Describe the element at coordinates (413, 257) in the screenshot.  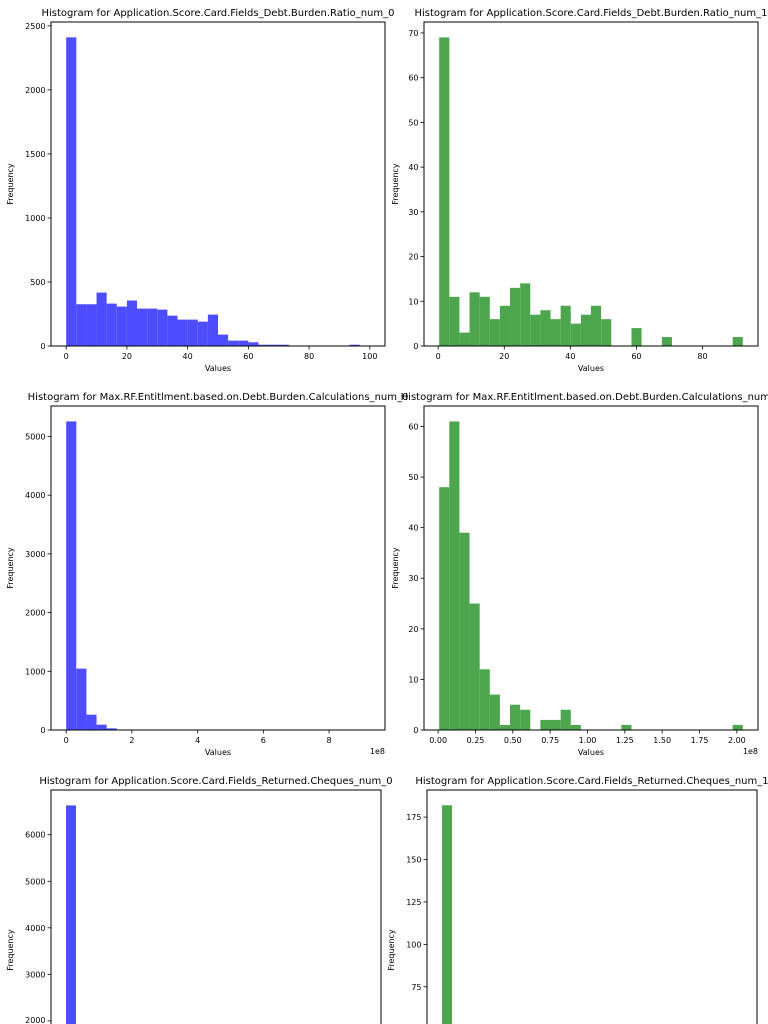
I see `y-tick-label: 20` at that location.